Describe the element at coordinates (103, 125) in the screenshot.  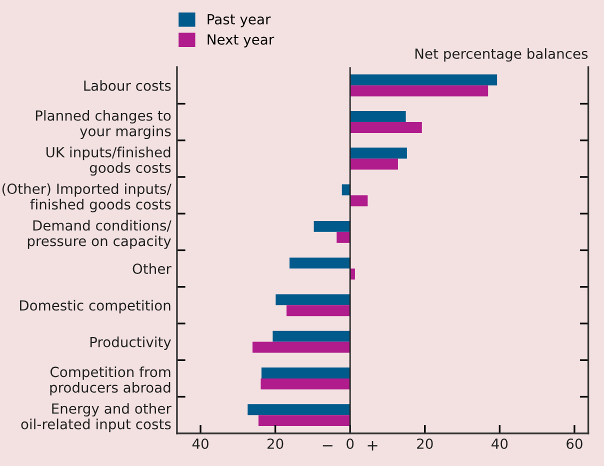
I see `y-tick-label: Planned changes to your margins` at that location.